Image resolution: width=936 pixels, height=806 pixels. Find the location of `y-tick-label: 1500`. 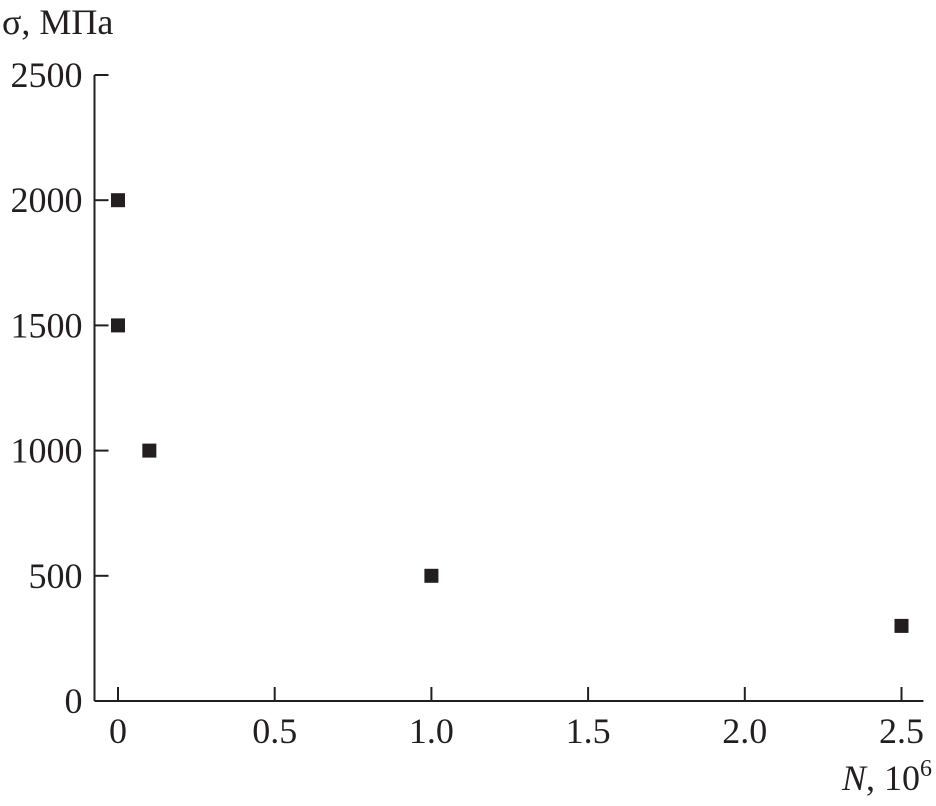

y-tick-label: 1500 is located at coordinates (46, 325).